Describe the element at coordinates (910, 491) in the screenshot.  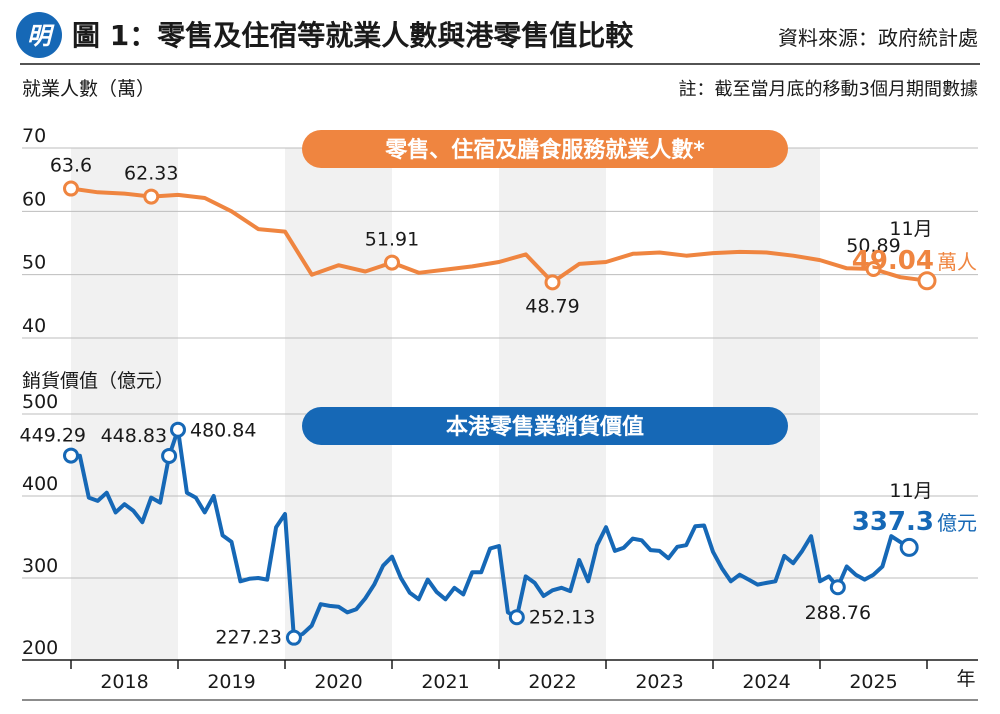
I see `sales-last-month: 11月` at that location.